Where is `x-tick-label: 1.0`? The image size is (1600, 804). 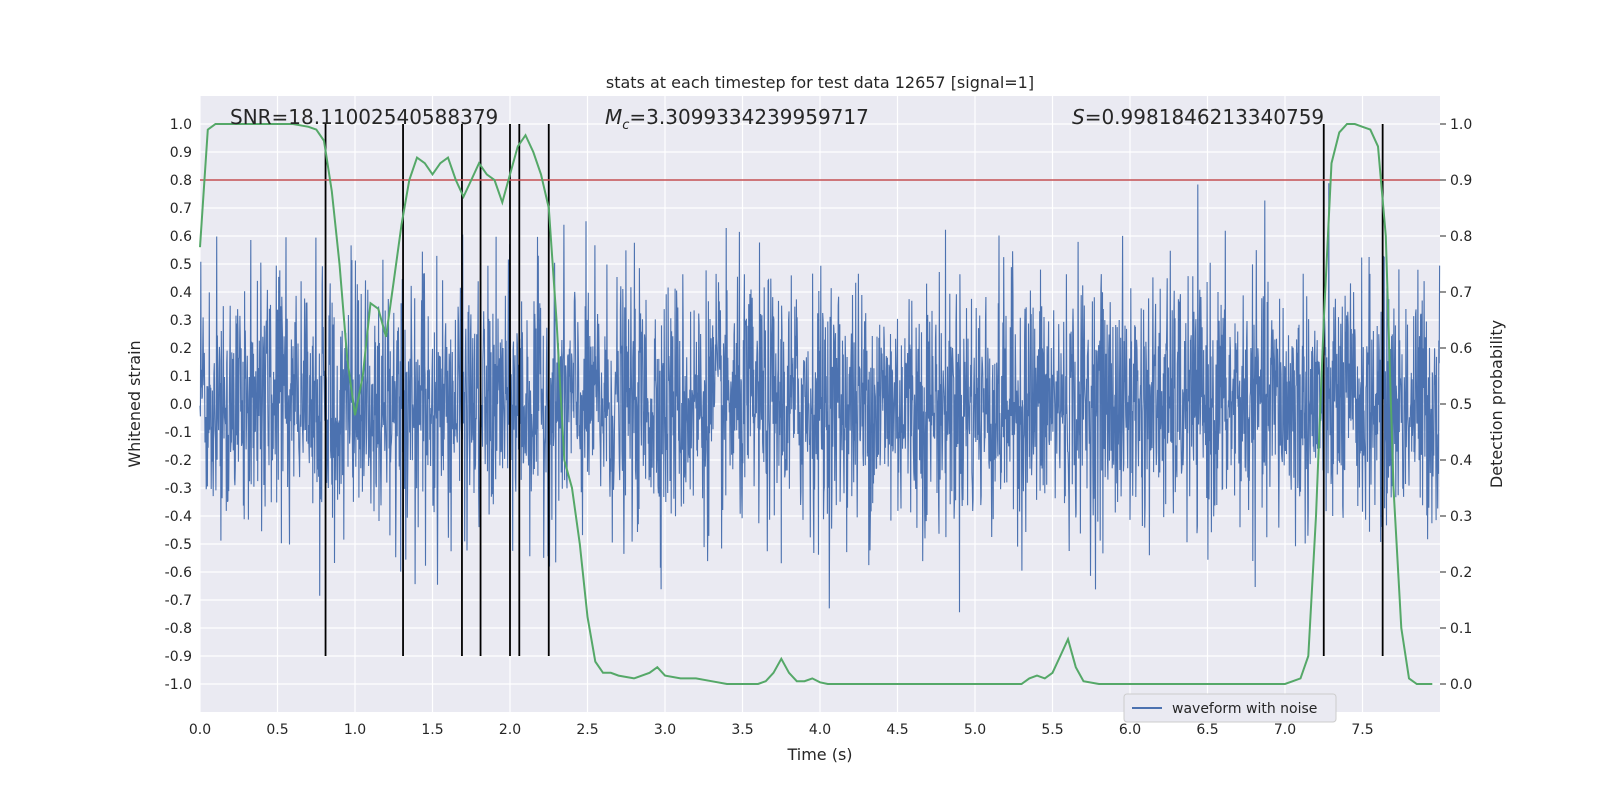
x-tick-label: 1.0 is located at coordinates (355, 730).